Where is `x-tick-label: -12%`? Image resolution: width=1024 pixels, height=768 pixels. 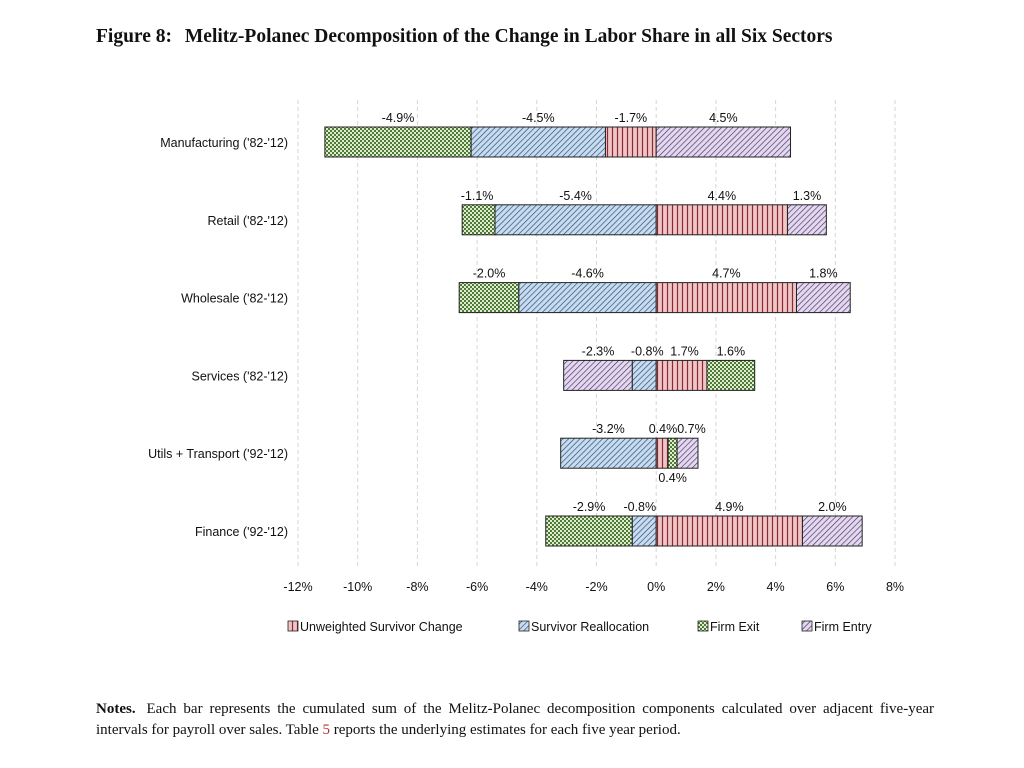
x-tick-label: -12% is located at coordinates (297, 587).